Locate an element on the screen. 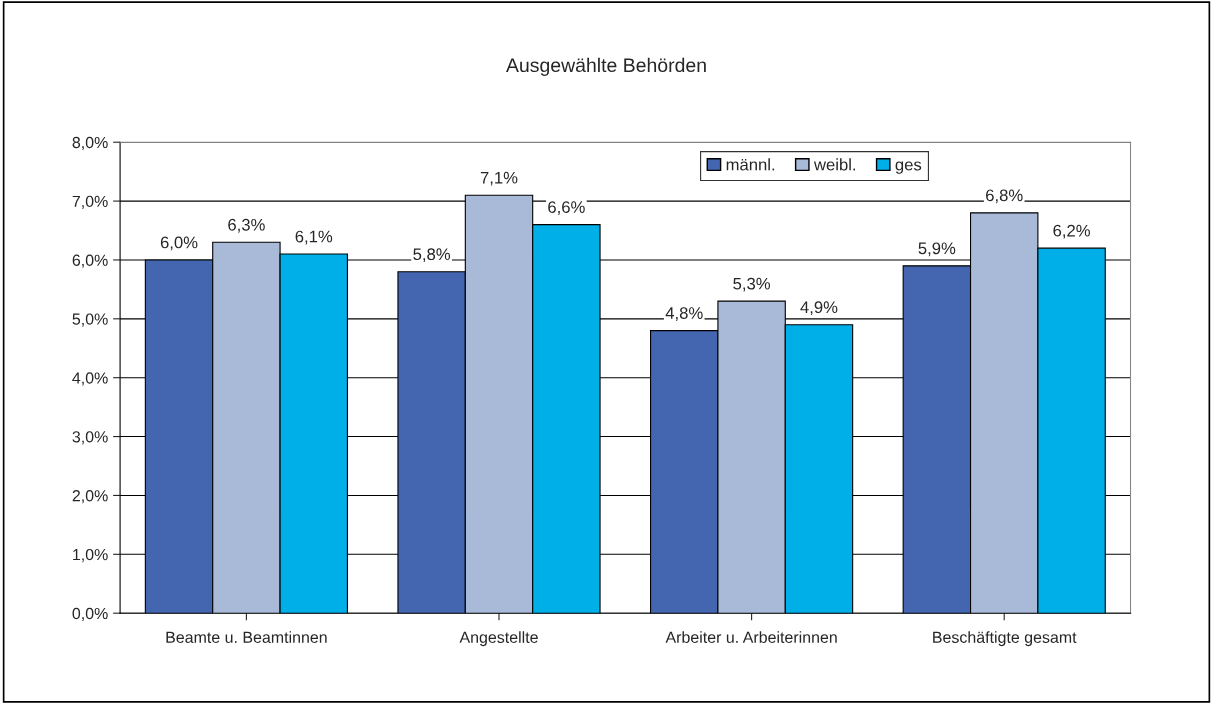 Image resolution: width=1213 pixels, height=704 pixels. data-label: 7,1% is located at coordinates (499, 178).